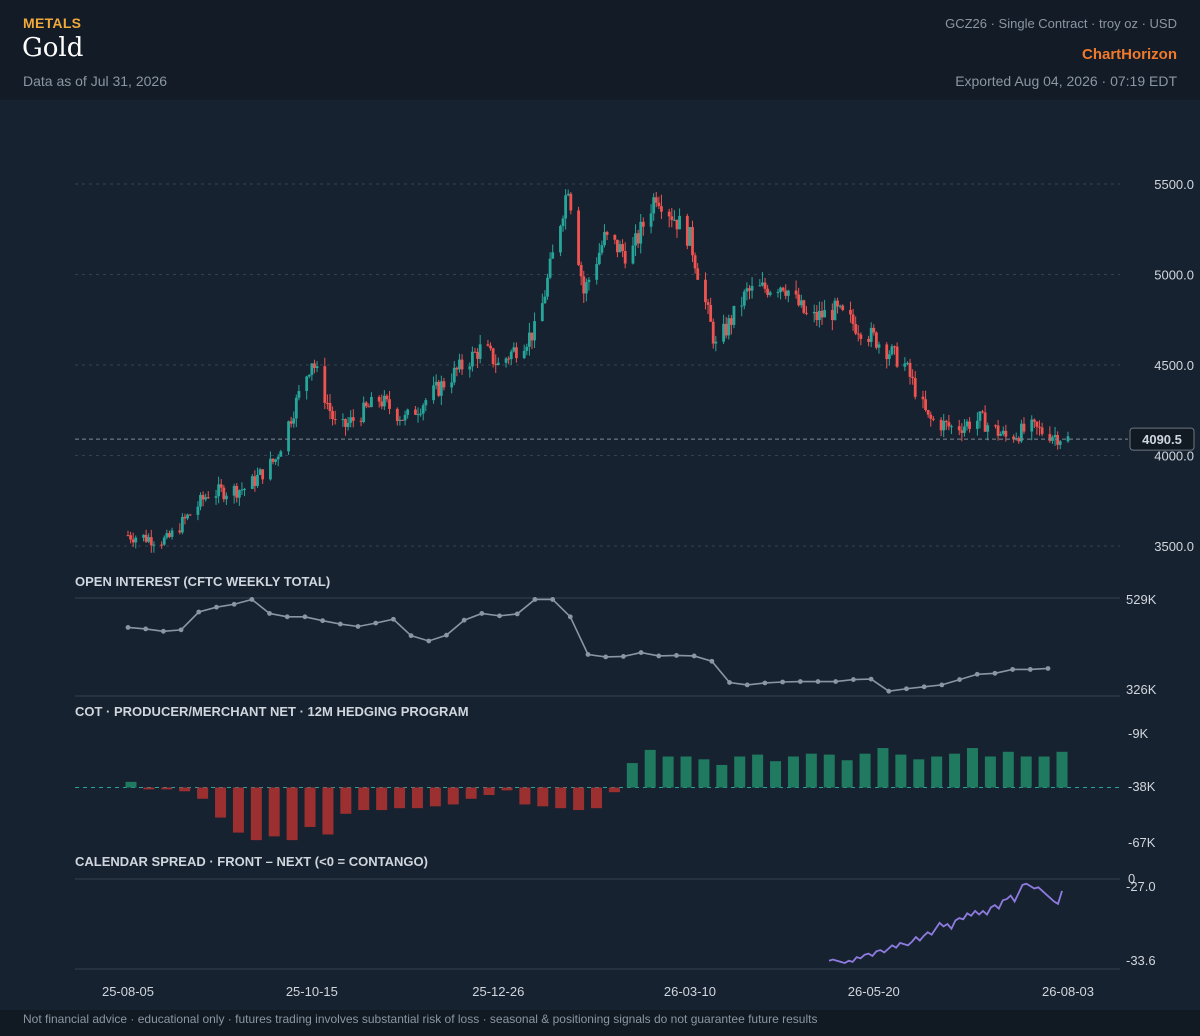 The image size is (1200, 1036). What do you see at coordinates (1174, 184) in the screenshot?
I see `price-tick-label: 5500.0` at bounding box center [1174, 184].